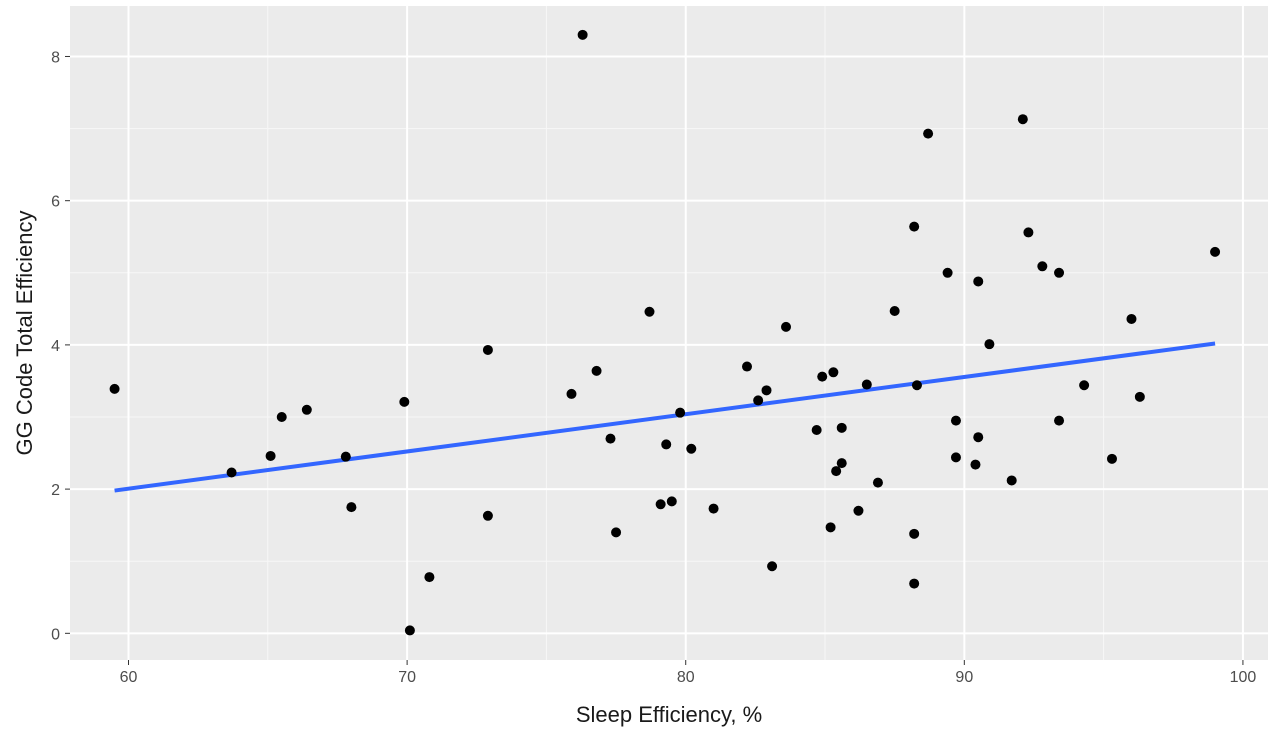 This screenshot has height=739, width=1280. I want to click on x-tick-label: 60, so click(129, 677).